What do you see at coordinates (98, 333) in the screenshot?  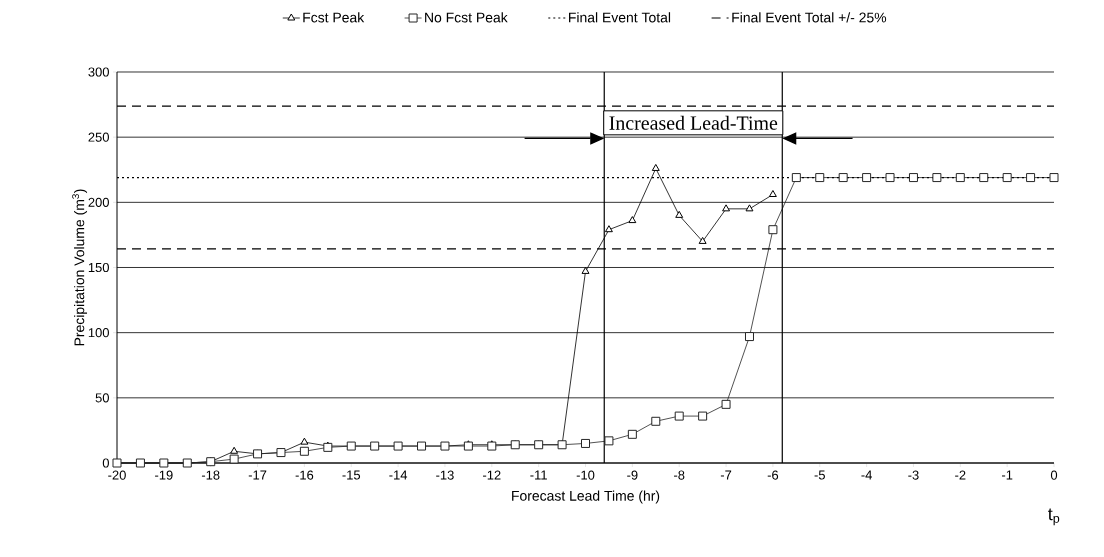 I see `y-tick-label: 100` at bounding box center [98, 333].